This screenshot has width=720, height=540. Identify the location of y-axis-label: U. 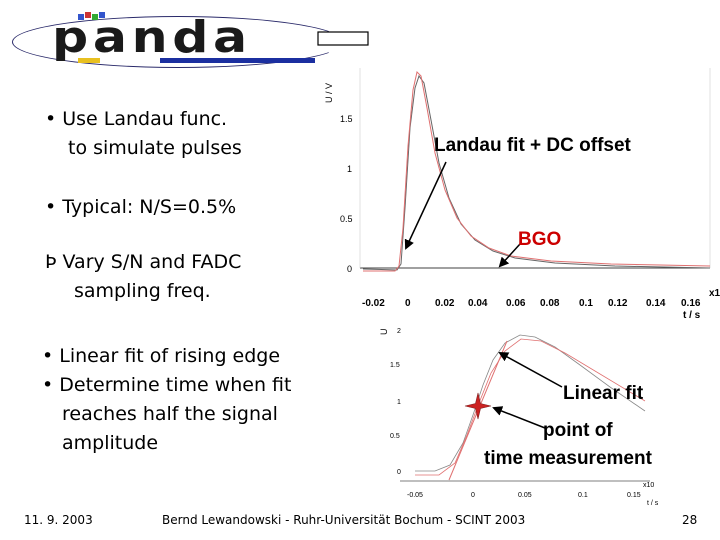
(384, 332).